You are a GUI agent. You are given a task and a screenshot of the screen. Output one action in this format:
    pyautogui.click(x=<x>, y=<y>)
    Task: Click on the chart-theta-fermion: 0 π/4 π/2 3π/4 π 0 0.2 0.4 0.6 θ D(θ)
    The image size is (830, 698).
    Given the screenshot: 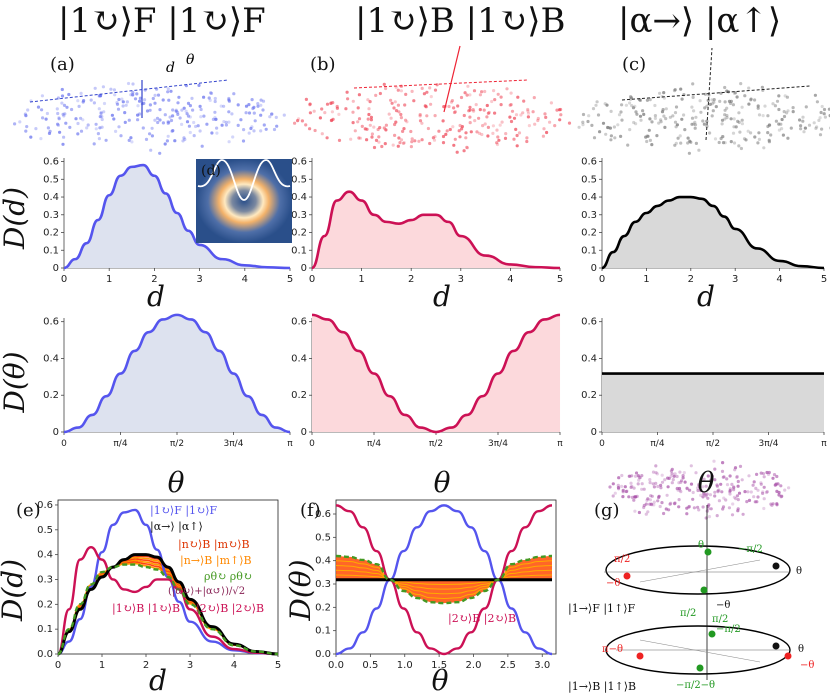 What is the action you would take?
    pyautogui.click(x=146, y=406)
    